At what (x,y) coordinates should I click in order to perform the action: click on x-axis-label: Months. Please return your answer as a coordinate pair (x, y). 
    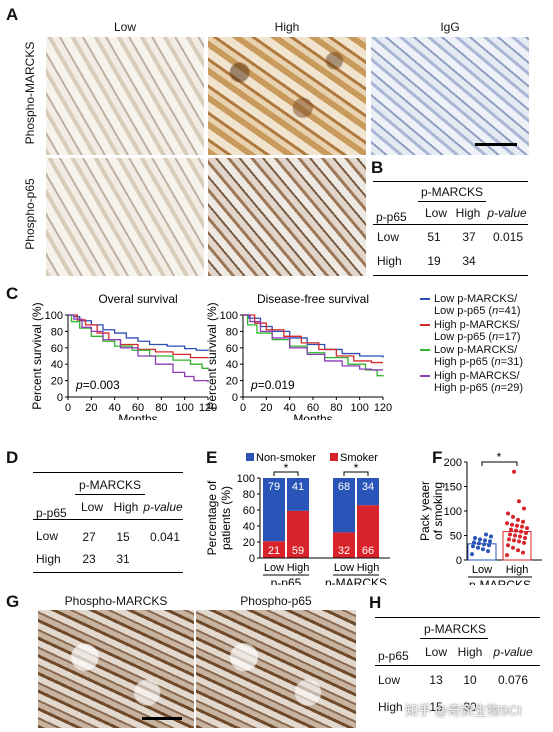
    Looking at the image, I should click on (137, 416).